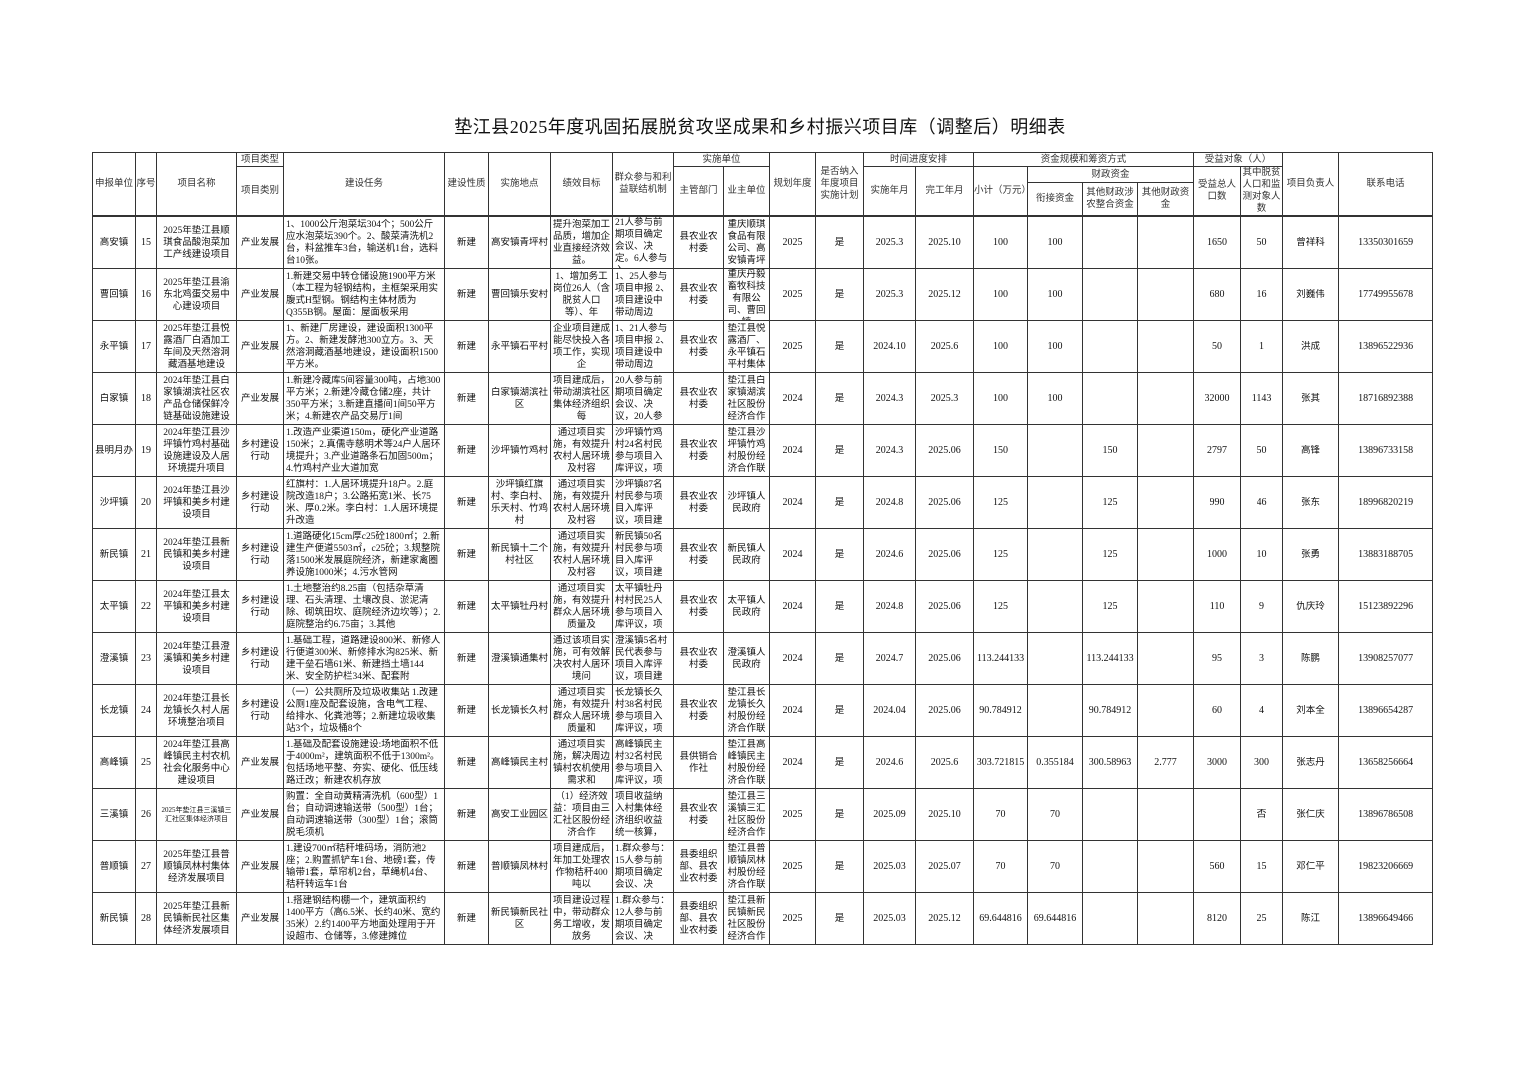  I want to click on cell-start: 2024.3, so click(890, 450).